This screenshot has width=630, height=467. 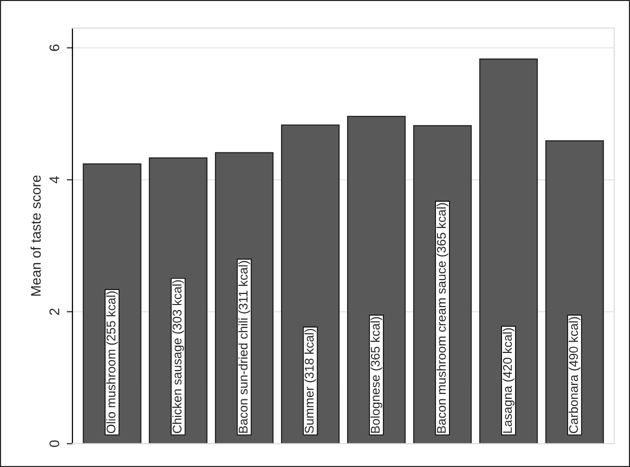 I want to click on x-tick-label: Summer (318 kcal), so click(x=310, y=381).